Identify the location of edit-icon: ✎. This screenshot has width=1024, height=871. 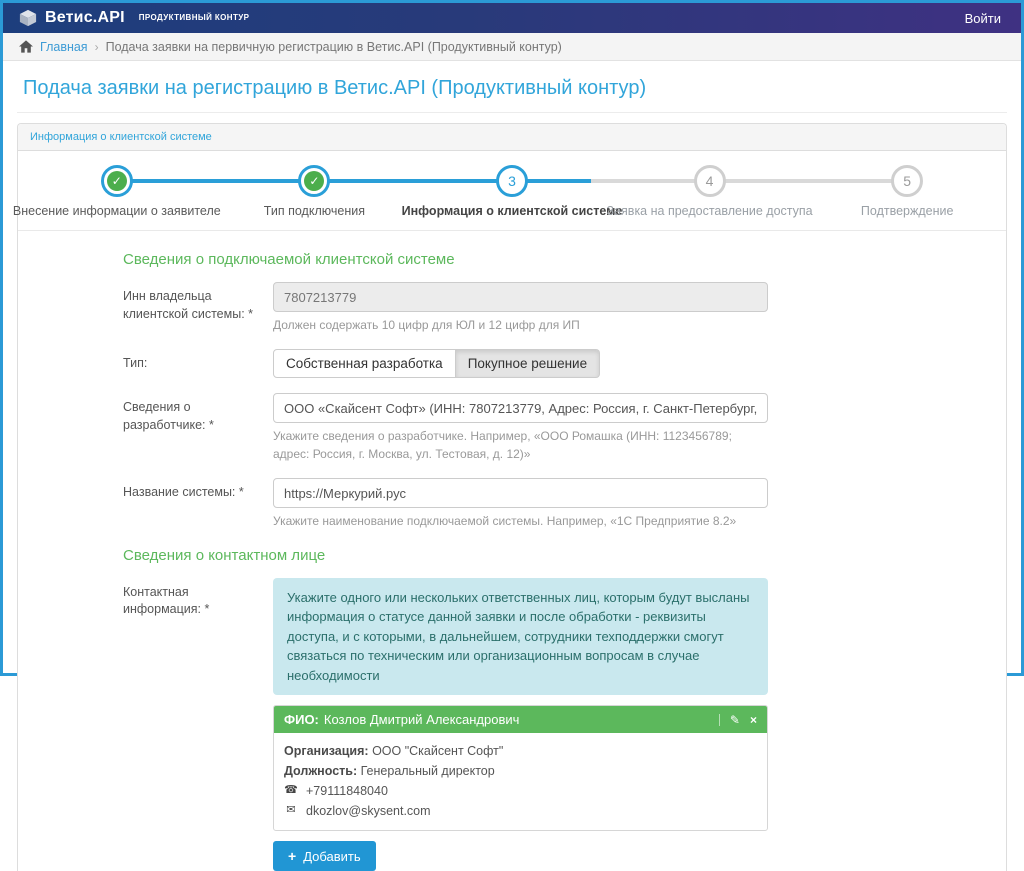
(734, 719).